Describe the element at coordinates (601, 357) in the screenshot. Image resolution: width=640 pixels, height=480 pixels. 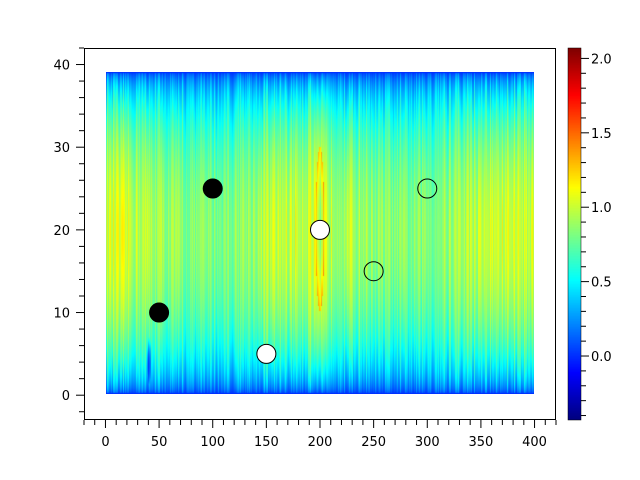
I see `colorbar-tick-label: 0.0` at that location.